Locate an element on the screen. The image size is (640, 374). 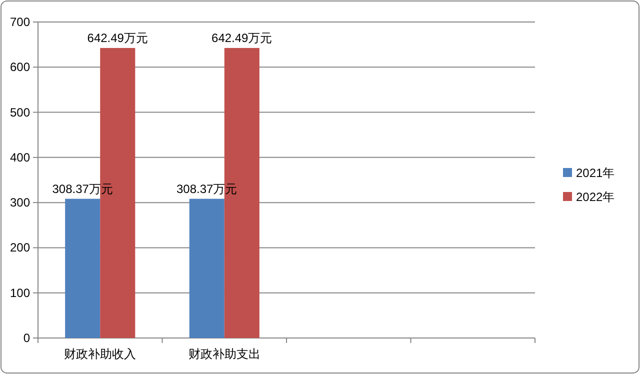
y-tick-label: 600 is located at coordinates (20, 67).